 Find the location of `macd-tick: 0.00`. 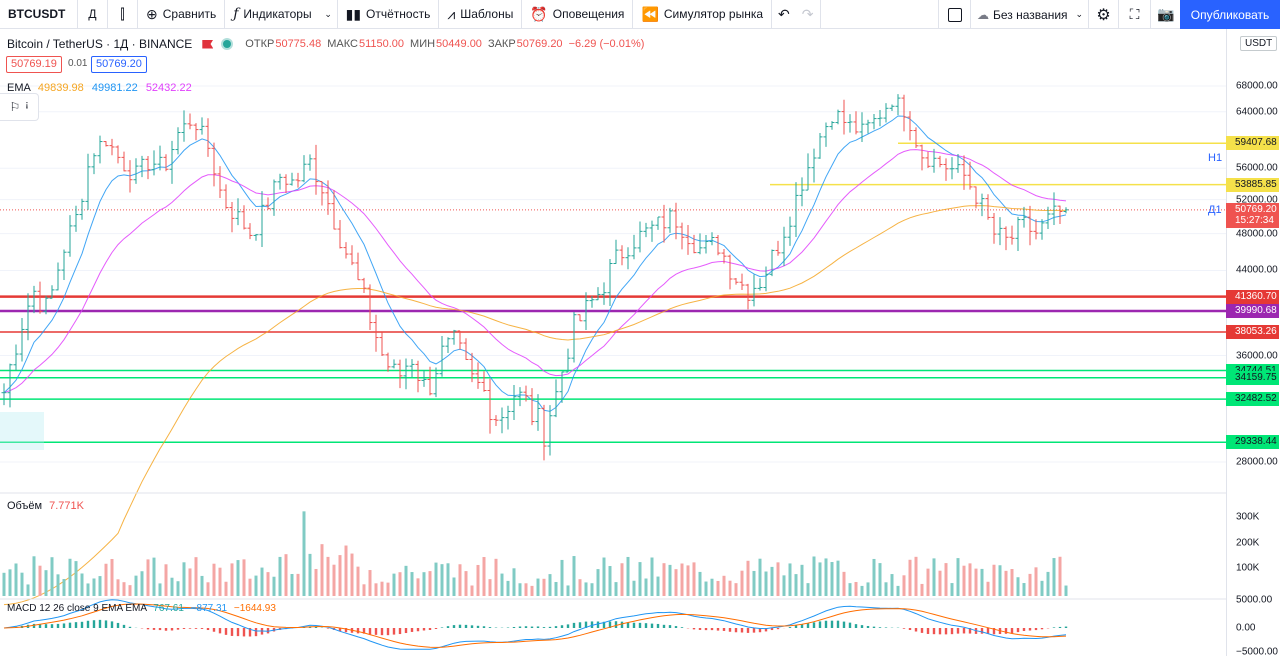

macd-tick: 0.00 is located at coordinates (1245, 628).